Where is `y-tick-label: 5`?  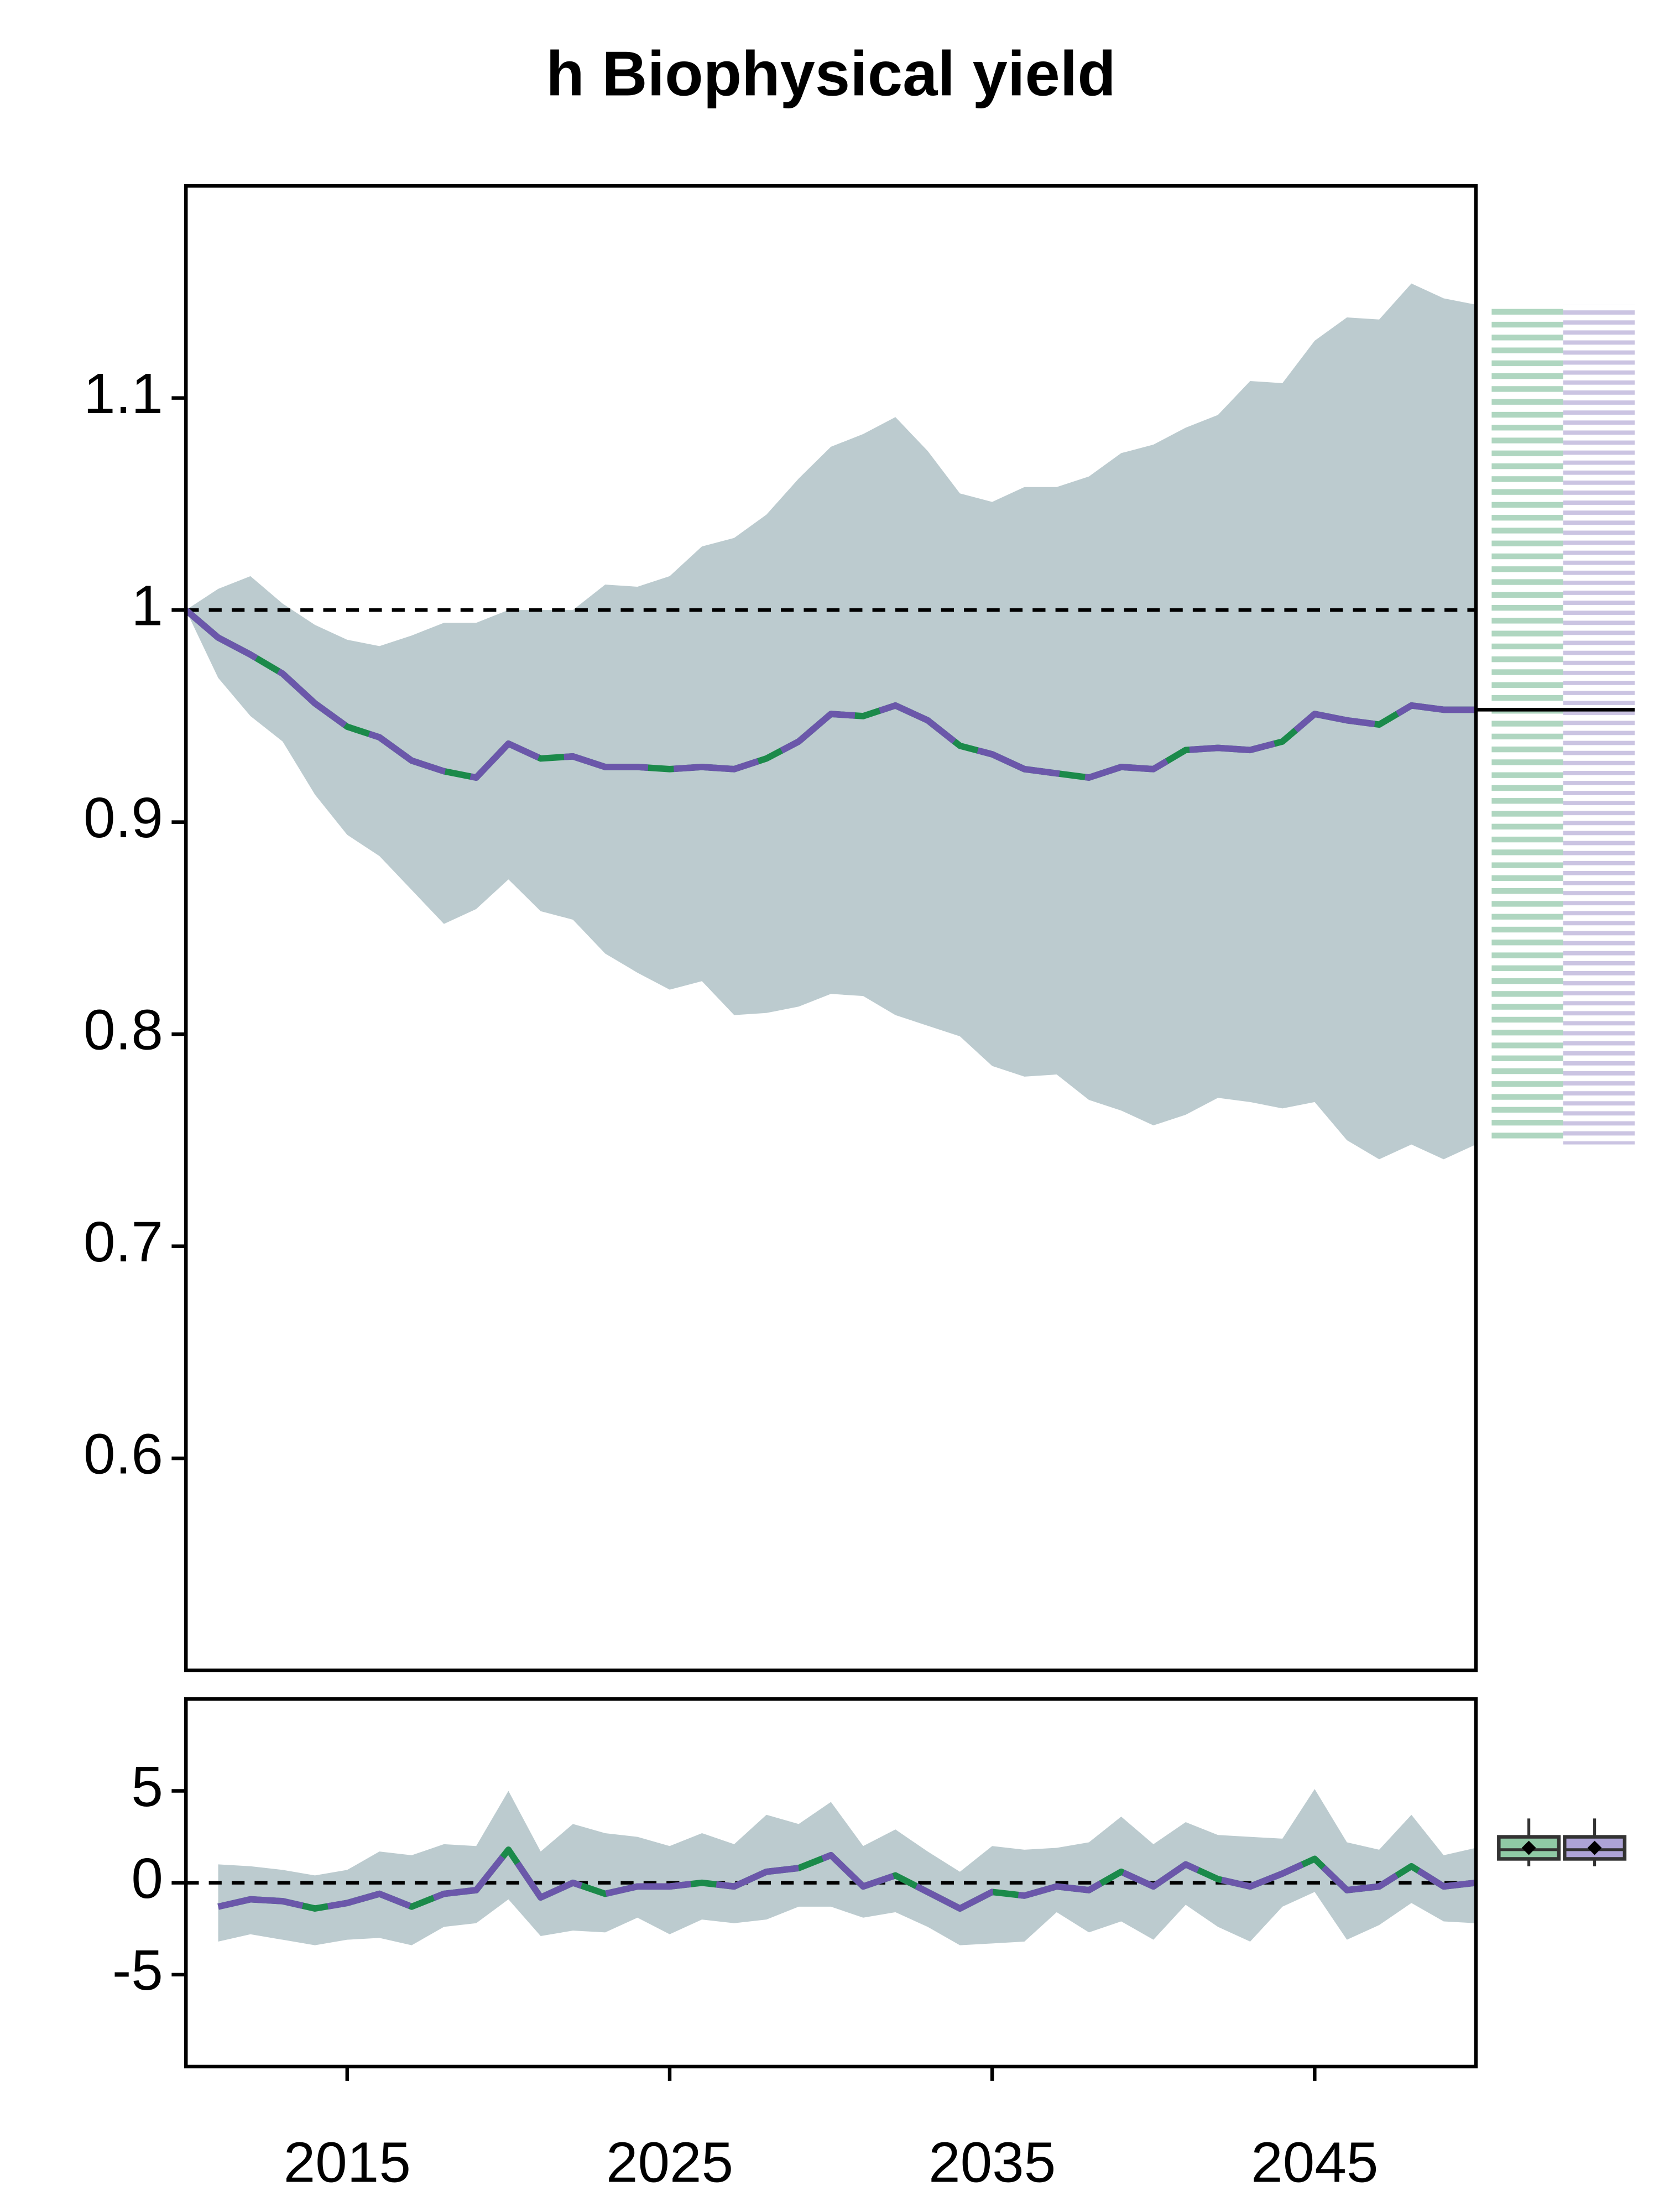 y-tick-label: 5 is located at coordinates (147, 1786).